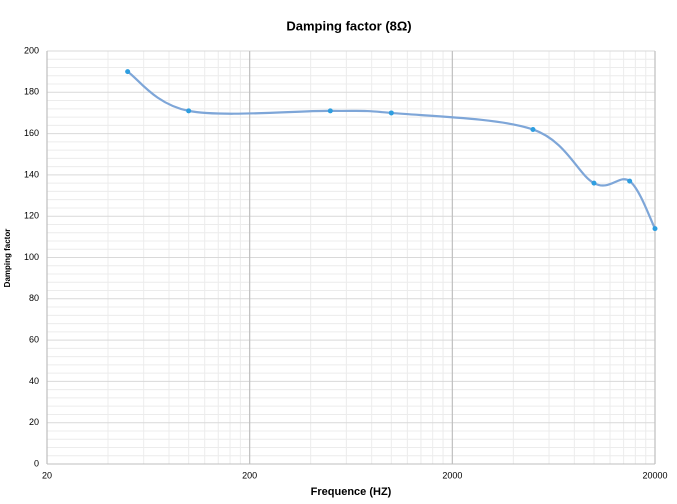 The height and width of the screenshot is (504, 677). Describe the element at coordinates (31, 216) in the screenshot. I see `y-tick-label: 120` at that location.